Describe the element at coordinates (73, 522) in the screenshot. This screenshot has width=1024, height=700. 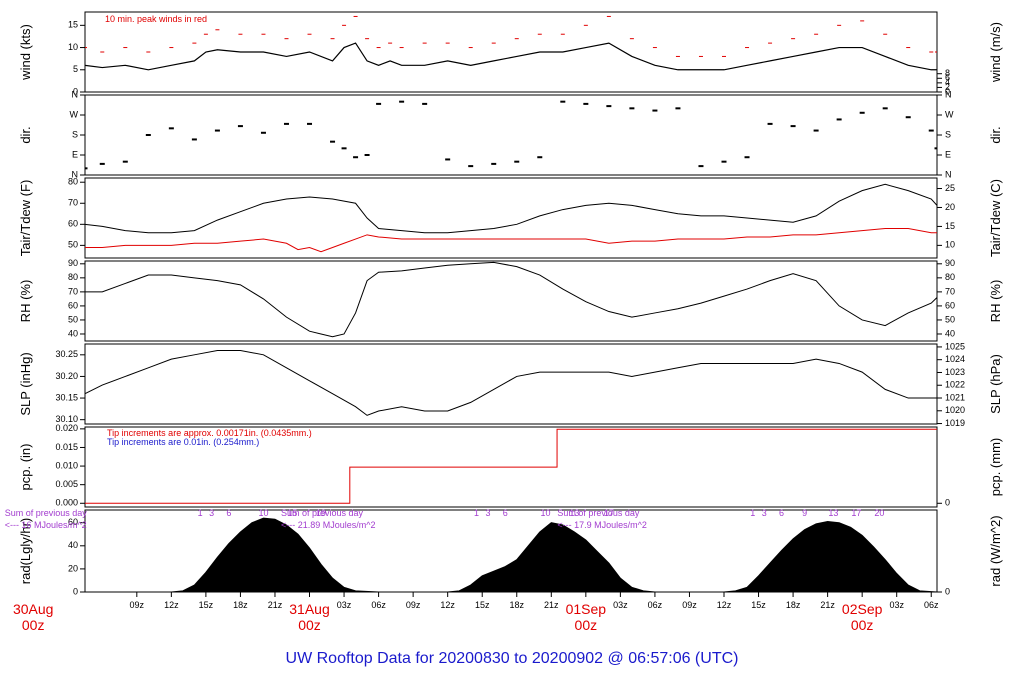
I see `rad-ytick-label: 60` at that location.